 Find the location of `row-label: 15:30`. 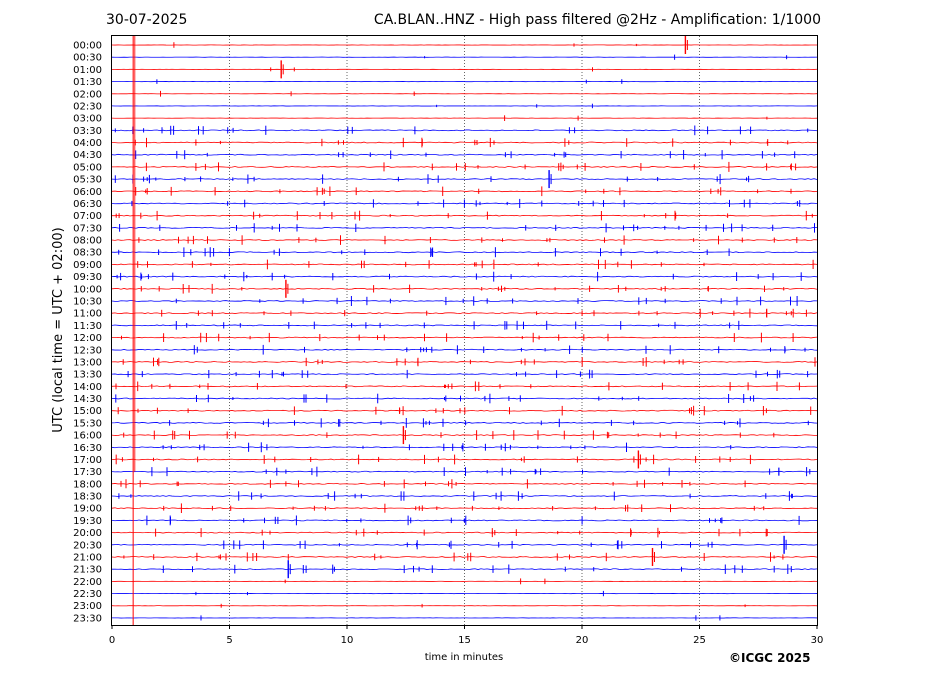

row-label: 15:30 is located at coordinates (87, 423).